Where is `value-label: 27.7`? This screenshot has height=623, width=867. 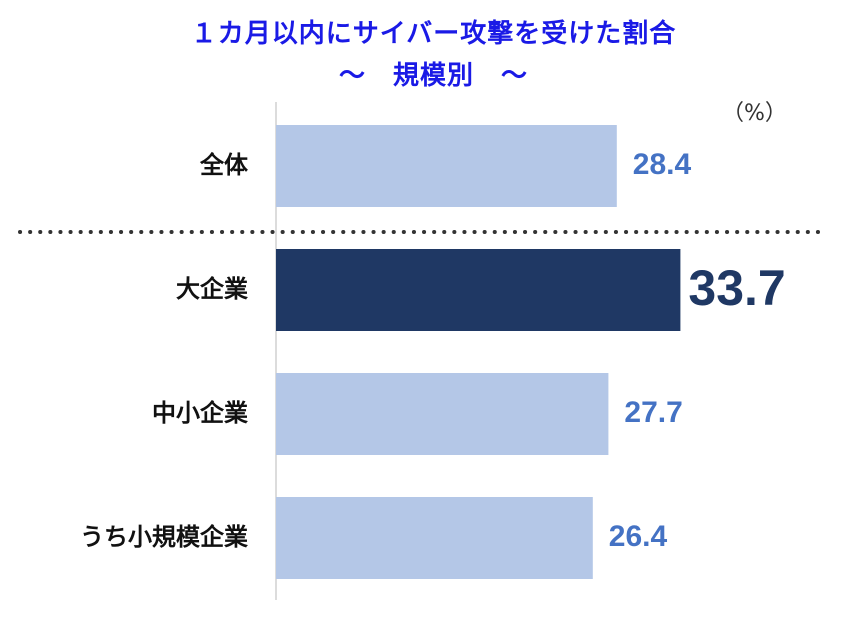 value-label: 27.7 is located at coordinates (653, 412).